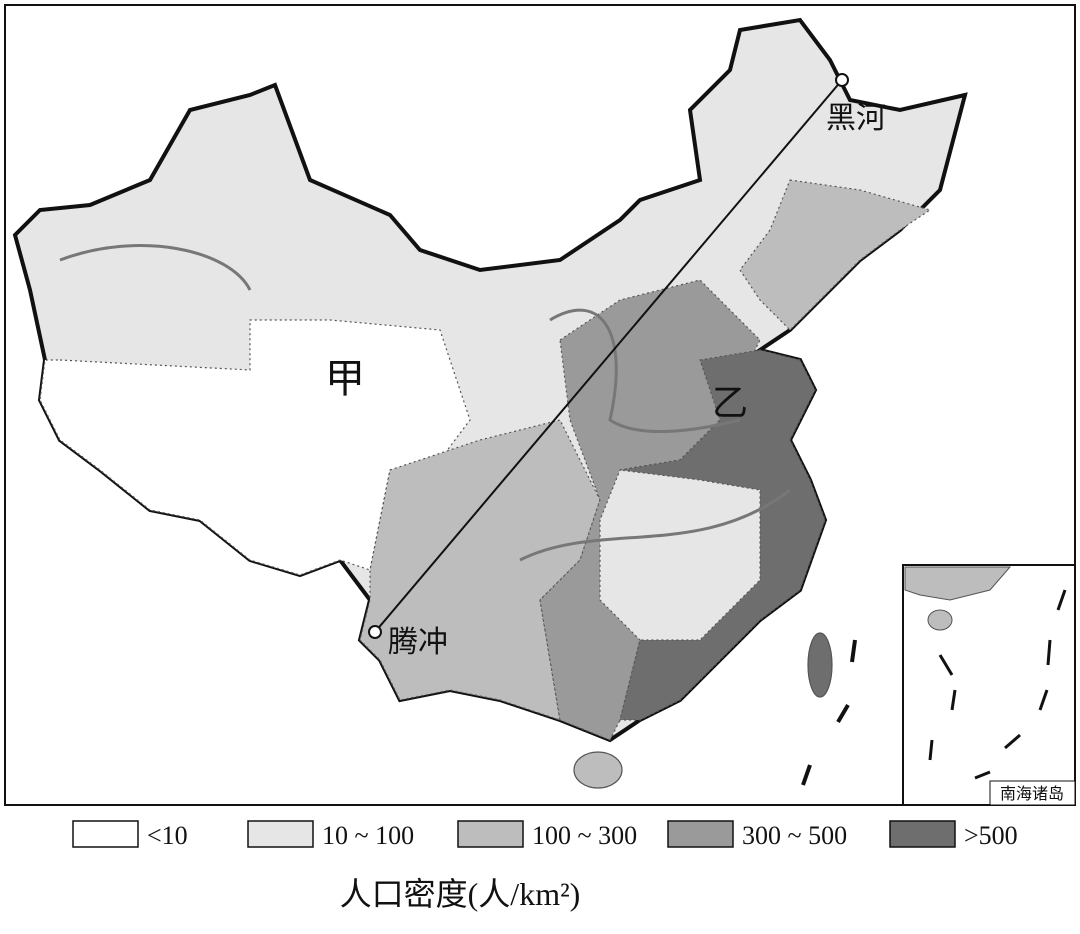  I want to click on region-100-300-ne, so click(835, 255).